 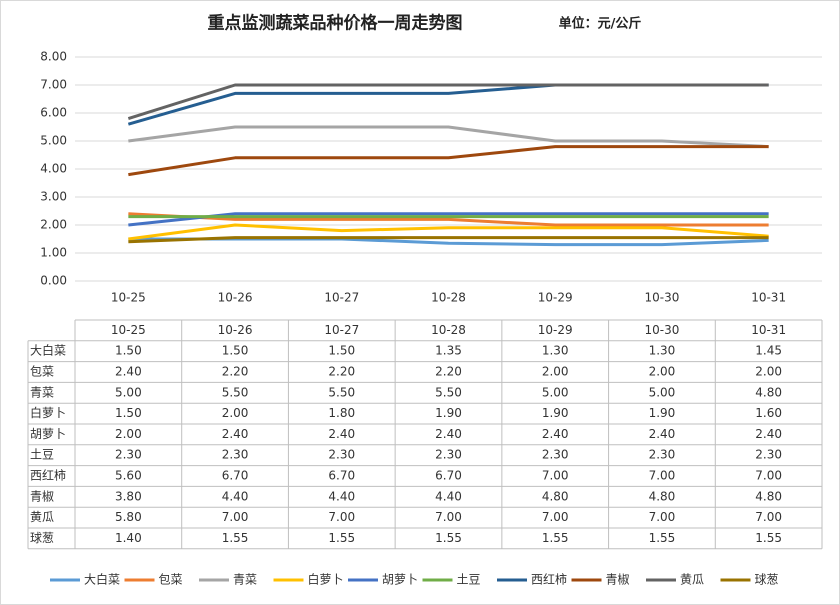 I want to click on x-tick-label: 10-31, so click(x=768, y=298).